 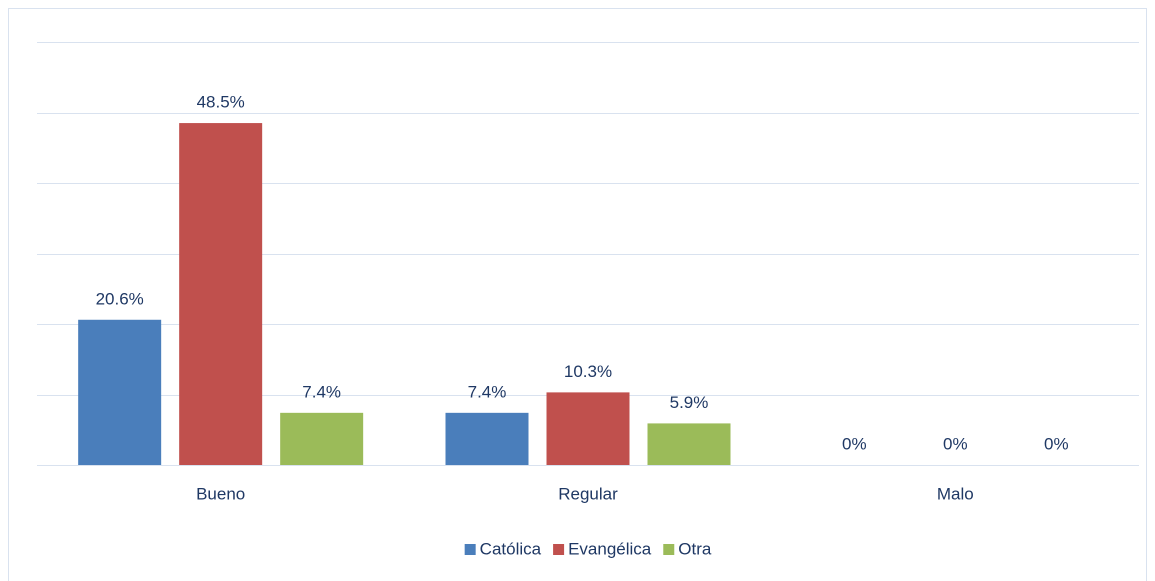 I want to click on x-tick-label: Regular, so click(x=588, y=493).